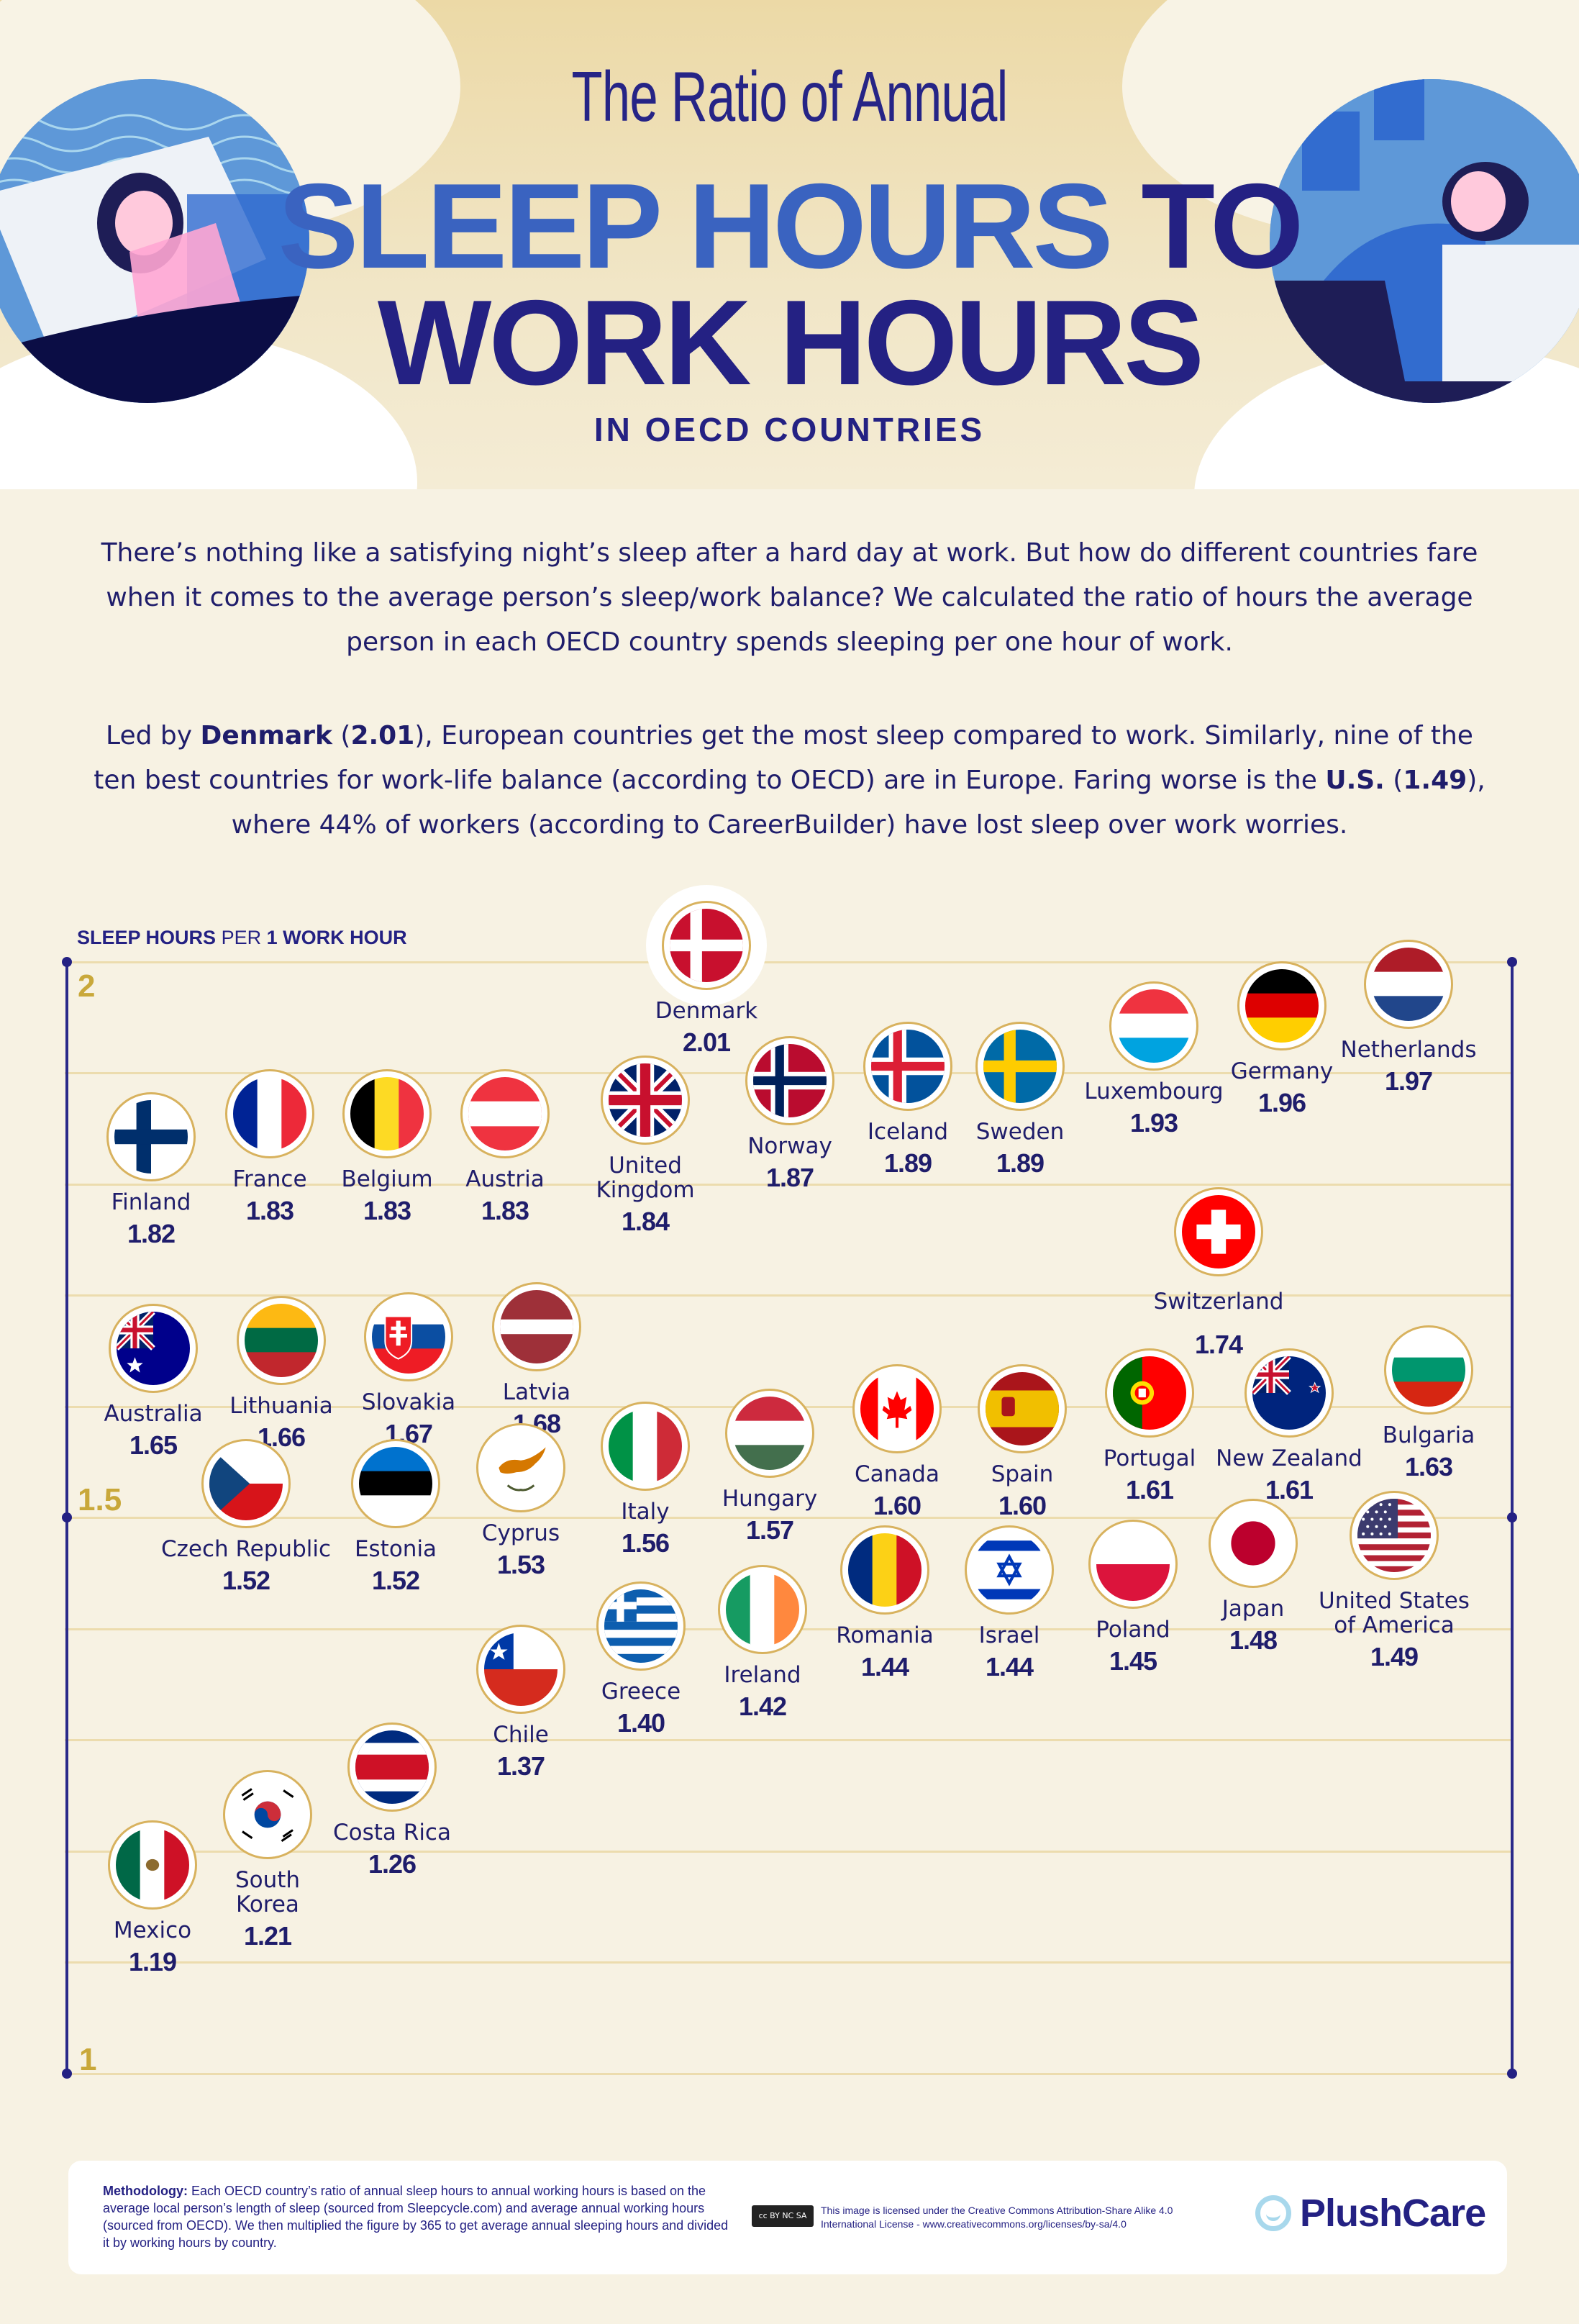 The width and height of the screenshot is (1579, 2324). What do you see at coordinates (392, 1800) in the screenshot?
I see `country-costa-rica: Costa Rica 1.26` at bounding box center [392, 1800].